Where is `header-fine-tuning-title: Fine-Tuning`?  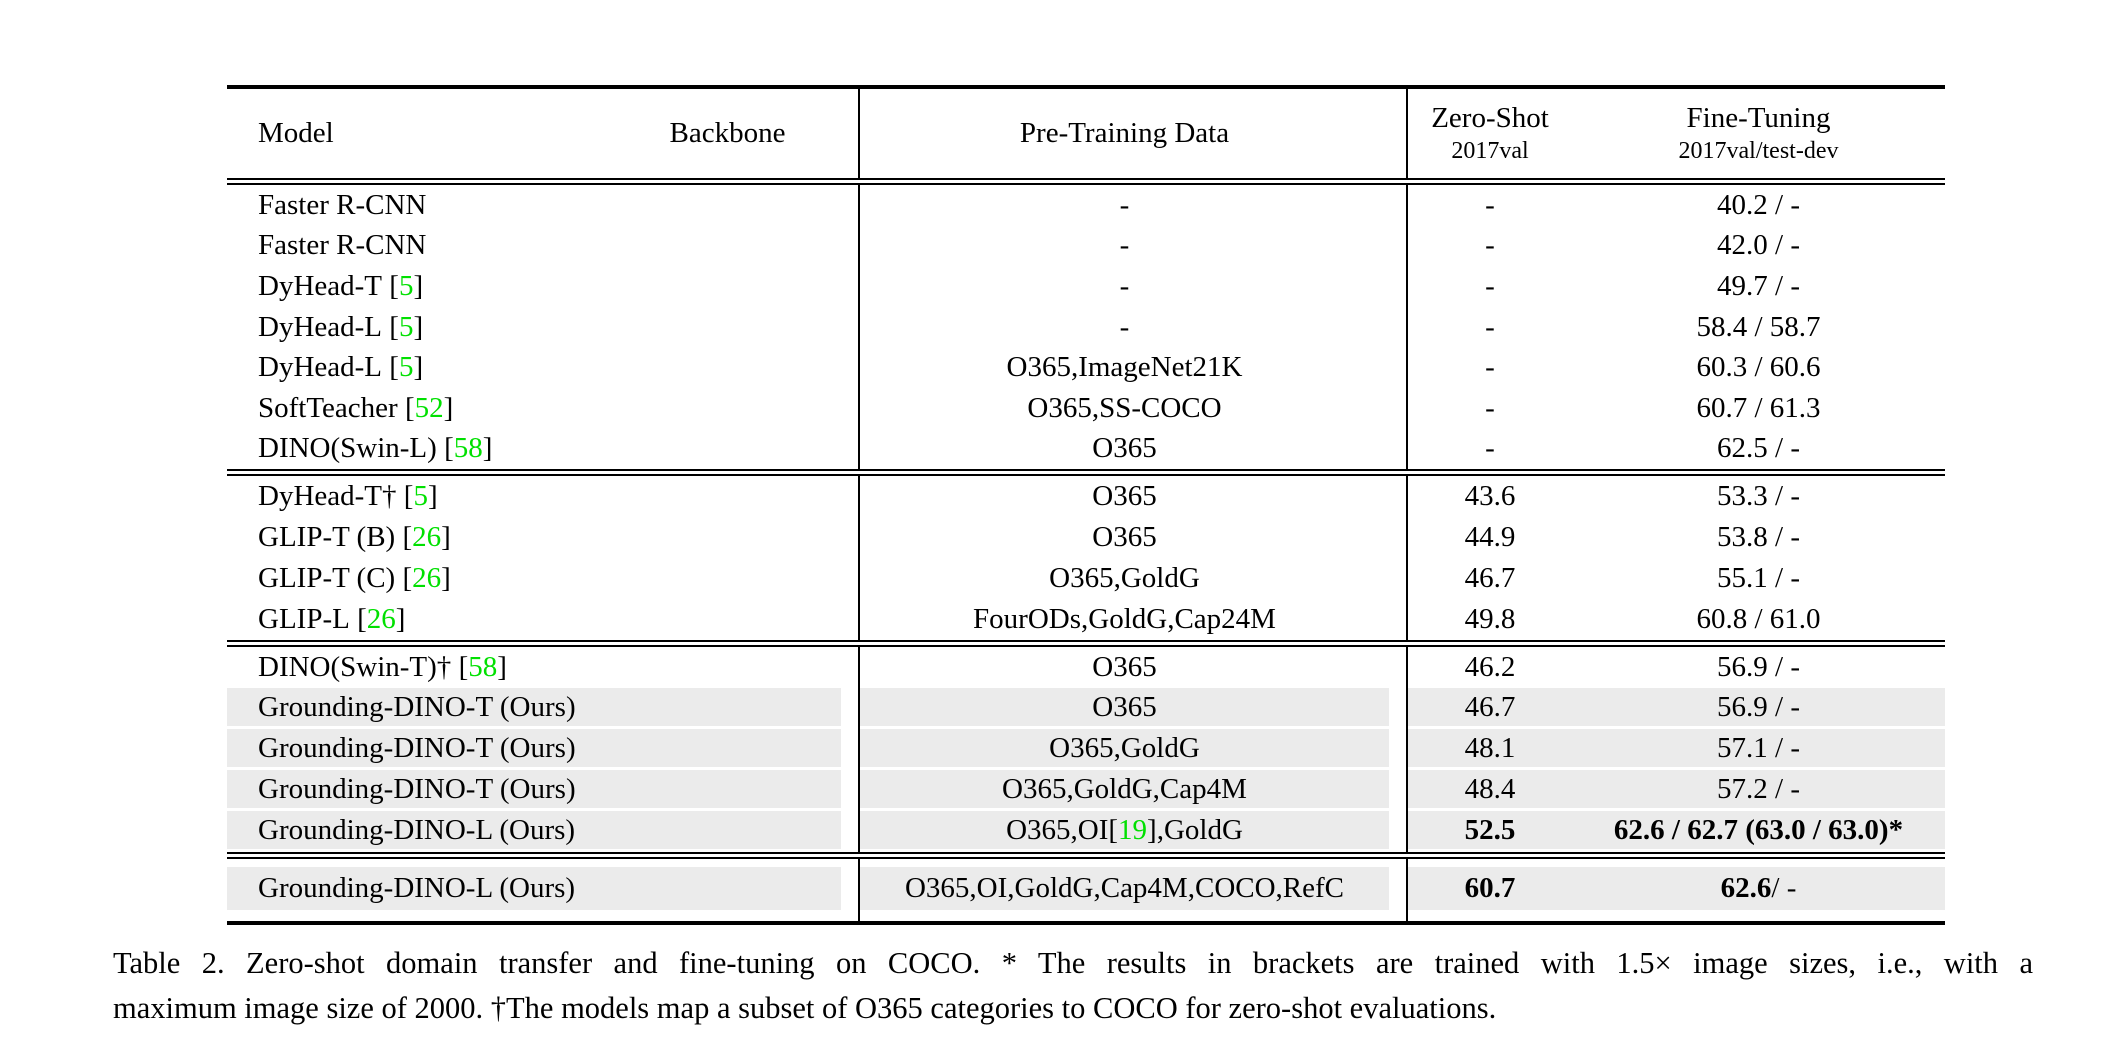 header-fine-tuning-title: Fine-Tuning is located at coordinates (1758, 118).